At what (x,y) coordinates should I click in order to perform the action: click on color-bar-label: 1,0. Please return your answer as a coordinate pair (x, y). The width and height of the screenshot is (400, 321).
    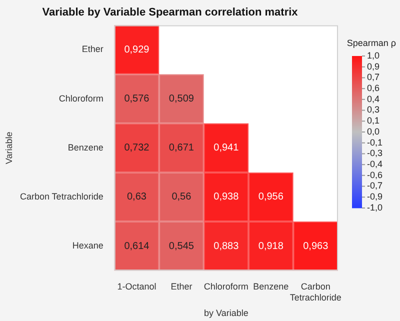
    Looking at the image, I should click on (373, 55).